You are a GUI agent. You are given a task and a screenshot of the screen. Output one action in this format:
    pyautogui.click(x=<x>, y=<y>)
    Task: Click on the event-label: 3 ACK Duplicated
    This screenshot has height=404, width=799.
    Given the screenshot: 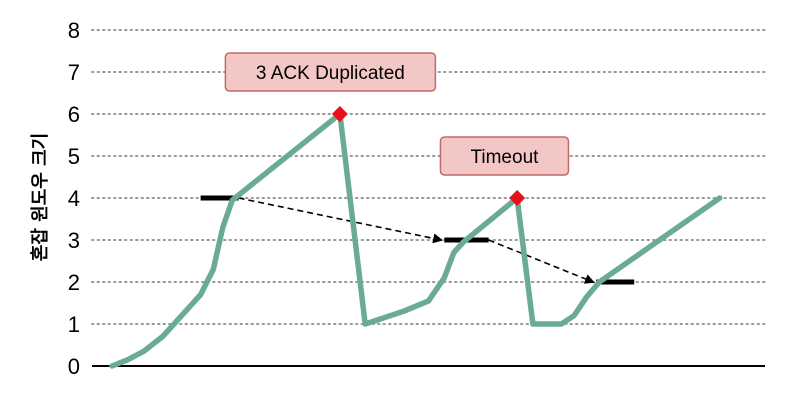 What is the action you would take?
    pyautogui.click(x=330, y=73)
    